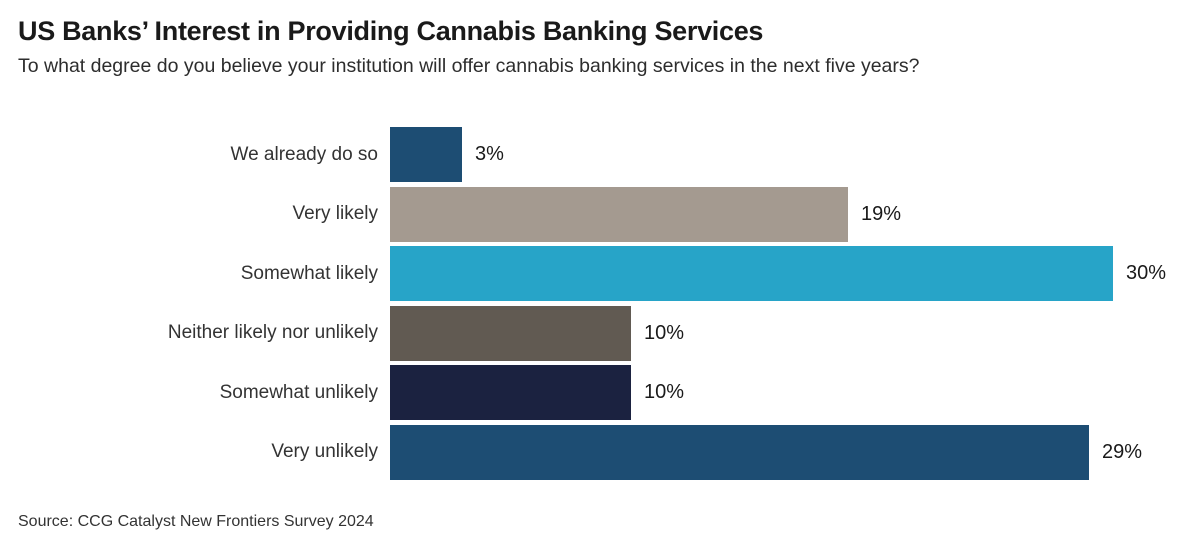 Image resolution: width=1200 pixels, height=554 pixels. I want to click on category-label: We already do so, so click(304, 154).